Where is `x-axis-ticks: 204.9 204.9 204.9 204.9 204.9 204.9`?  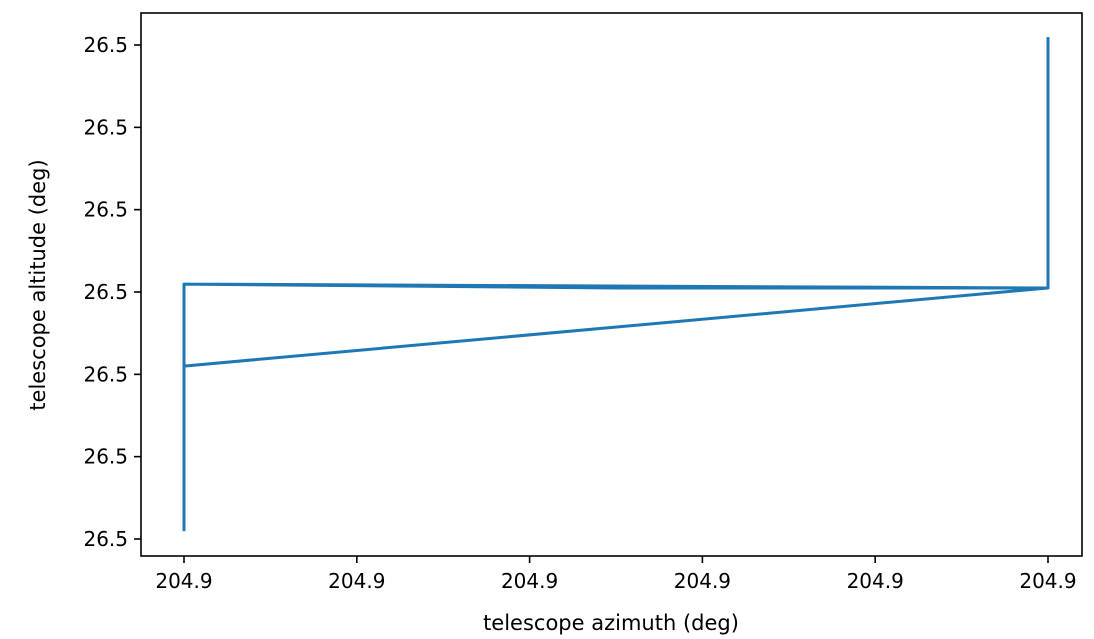
x-axis-ticks: 204.9 204.9 204.9 204.9 204.9 204.9 is located at coordinates (616, 574).